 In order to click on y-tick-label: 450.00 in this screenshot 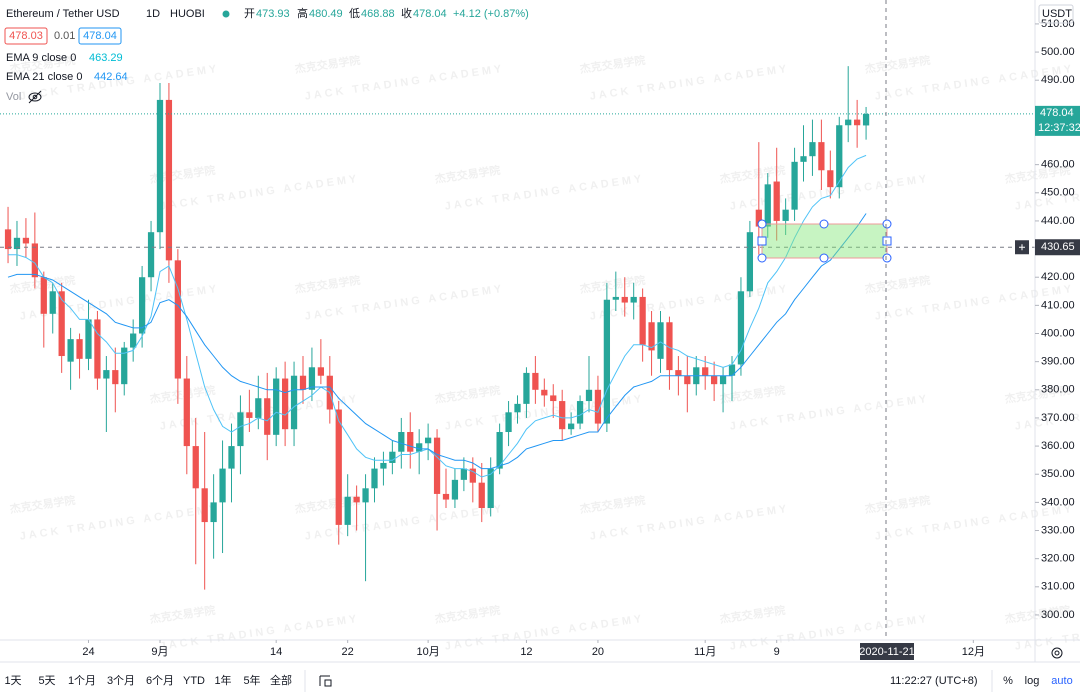, I will do `click(1058, 193)`.